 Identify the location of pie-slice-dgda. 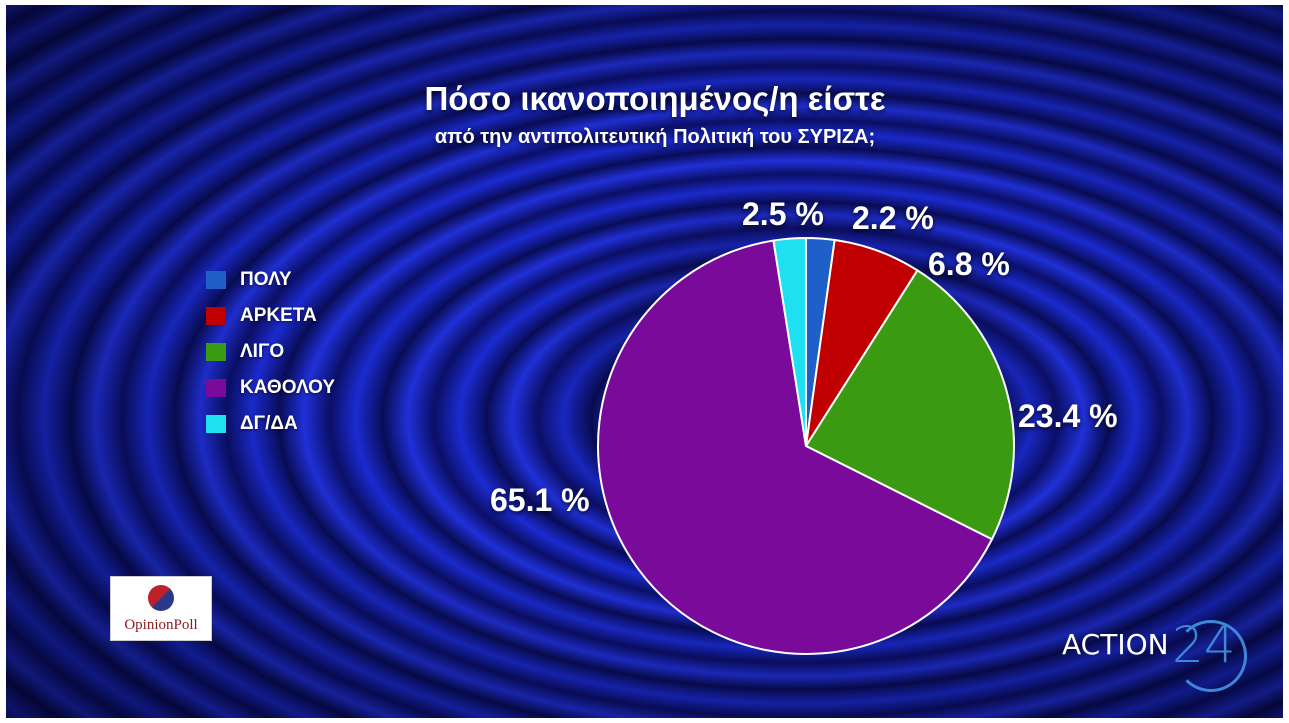
(789, 341).